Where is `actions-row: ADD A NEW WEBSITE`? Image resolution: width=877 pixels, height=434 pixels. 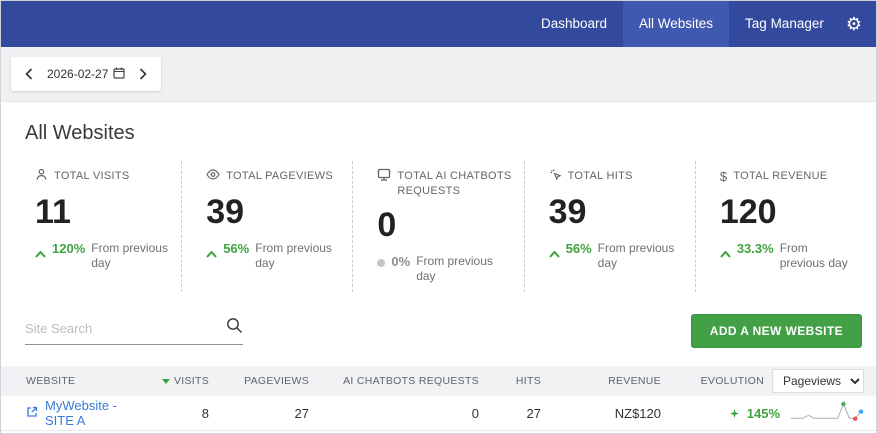 actions-row: ADD A NEW WEBSITE is located at coordinates (438, 331).